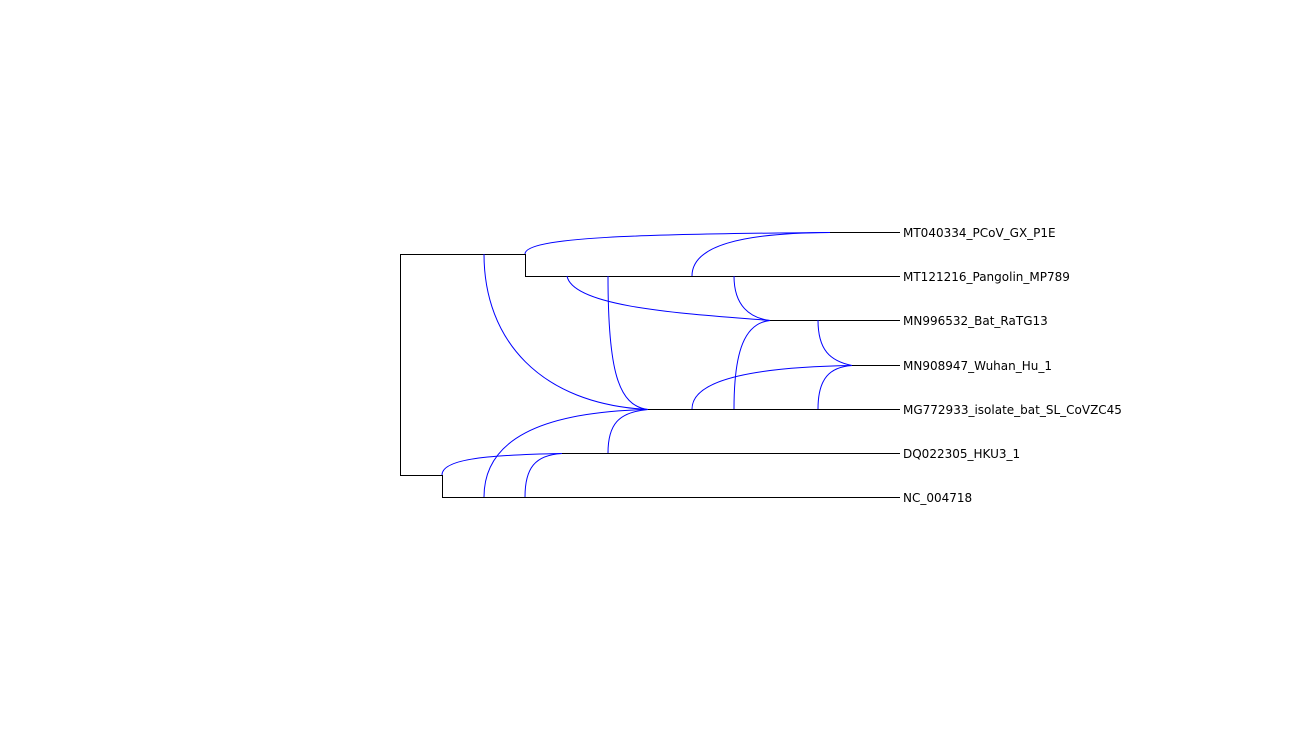 This screenshot has height=729, width=1300. I want to click on leaf-label-dq022305: DQ022305_HKU3_1, so click(961, 454).